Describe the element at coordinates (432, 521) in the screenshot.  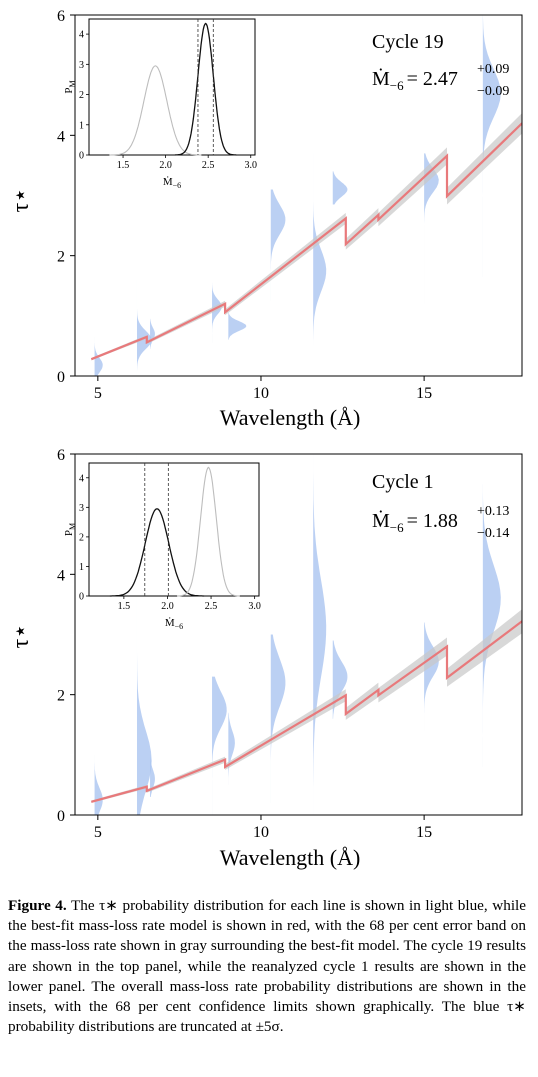
I see `mdot-value: = 1.88` at that location.